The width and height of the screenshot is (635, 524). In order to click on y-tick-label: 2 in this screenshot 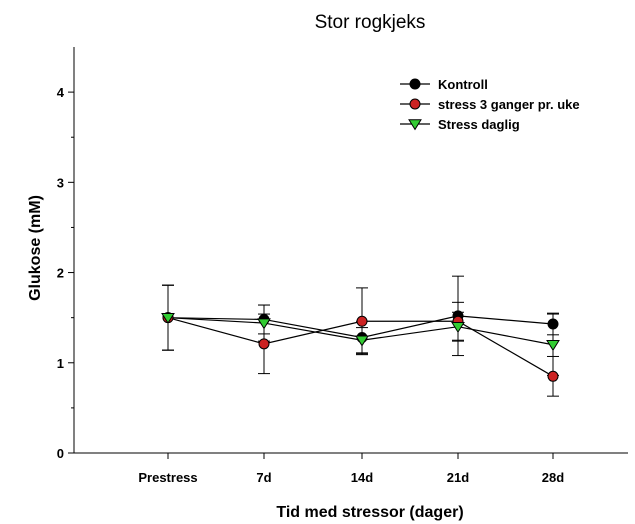, I will do `click(60, 273)`.